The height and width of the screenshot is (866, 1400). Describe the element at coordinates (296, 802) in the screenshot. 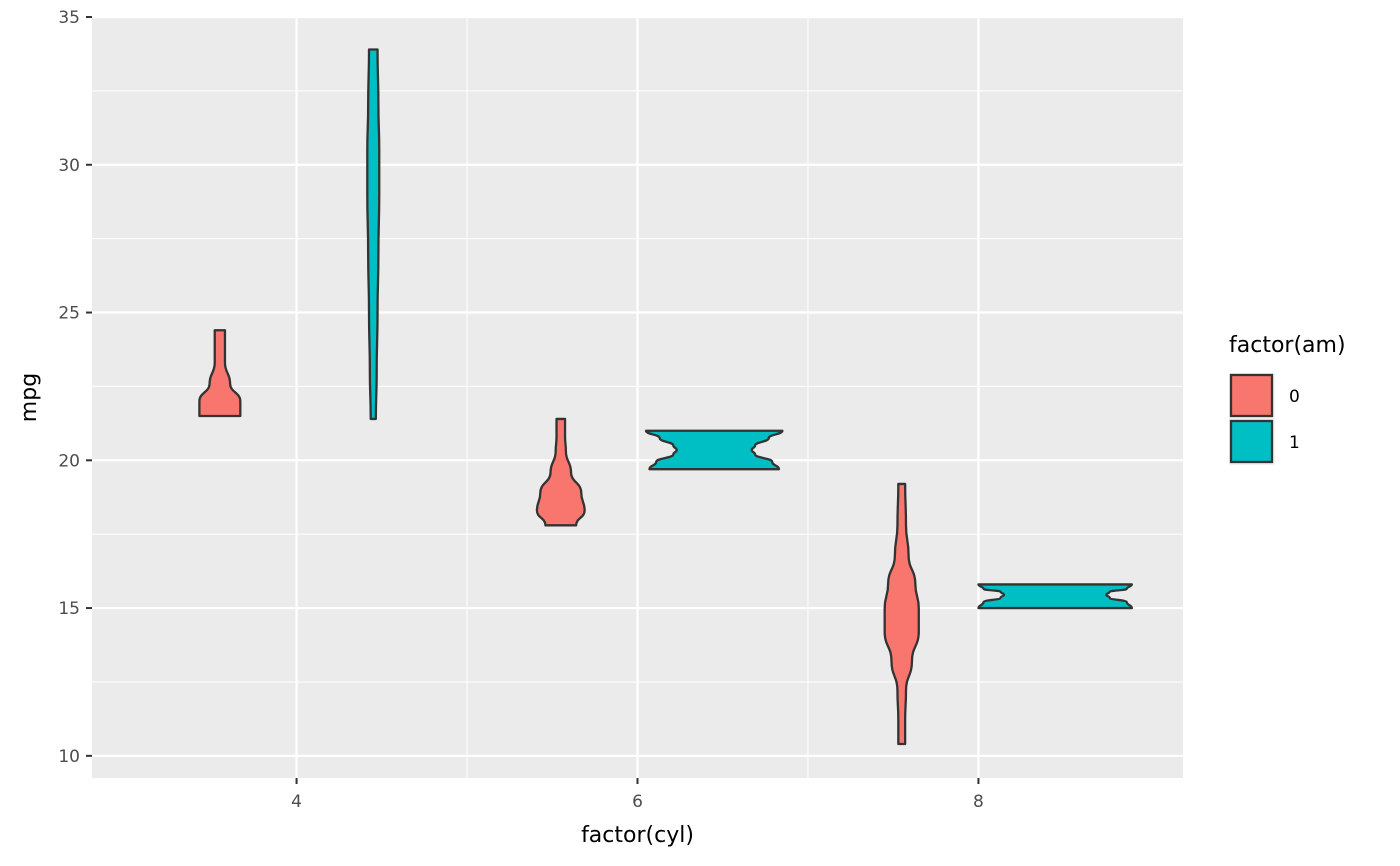

I see `x-tick-label: 4` at that location.